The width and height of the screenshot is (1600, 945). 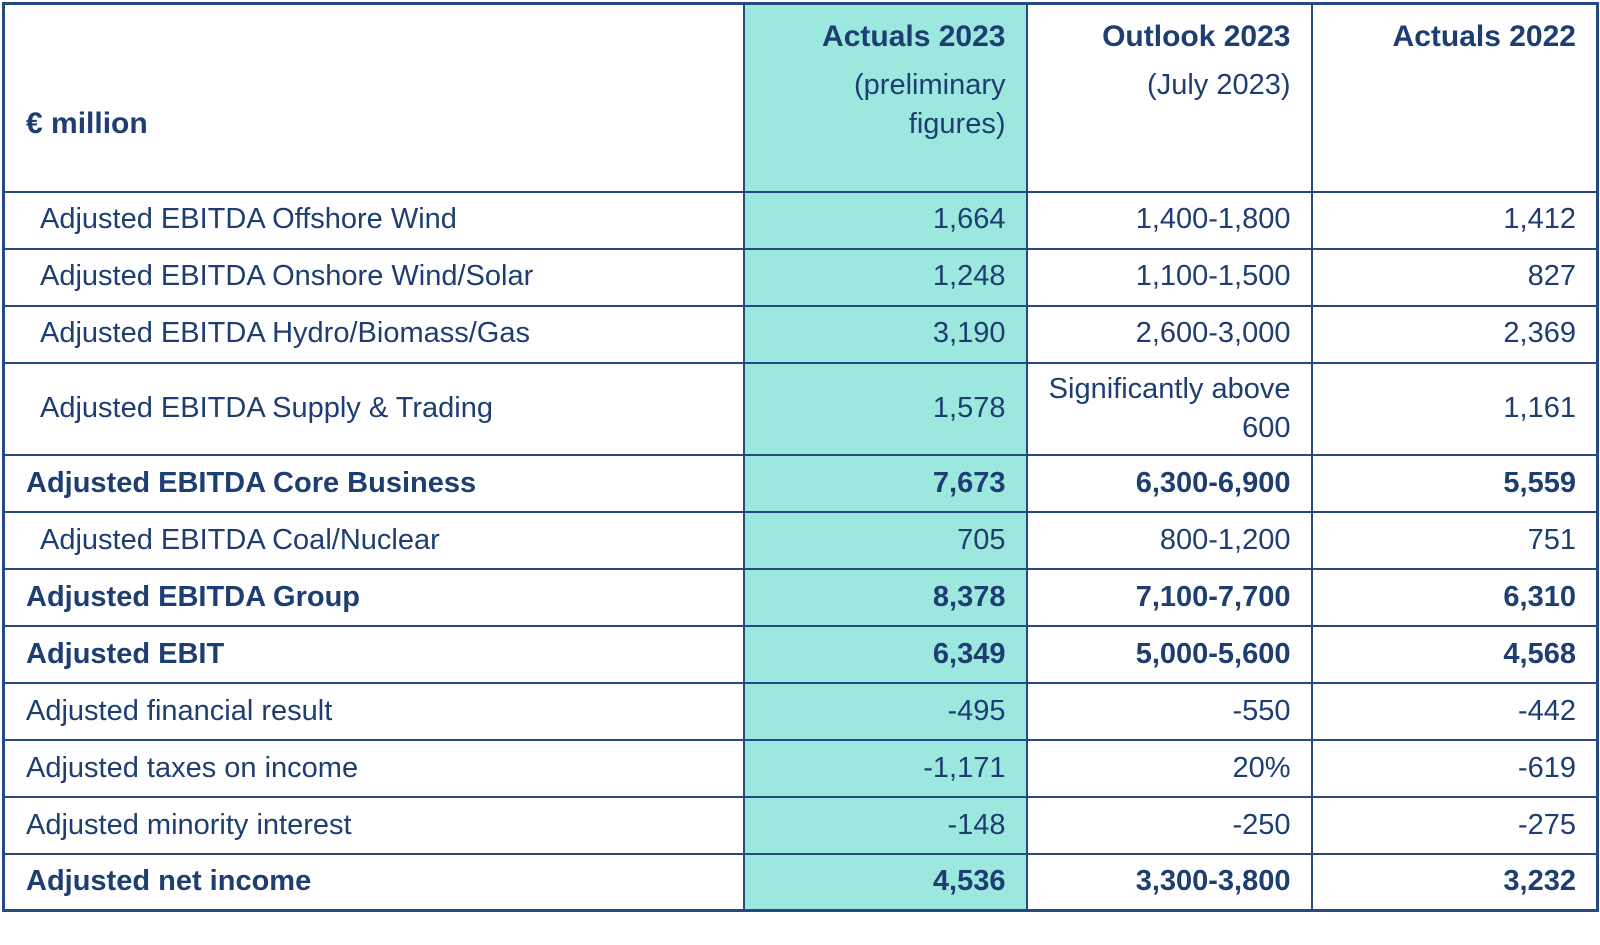 I want to click on actuals-2023-value: -148, so click(x=885, y=825).